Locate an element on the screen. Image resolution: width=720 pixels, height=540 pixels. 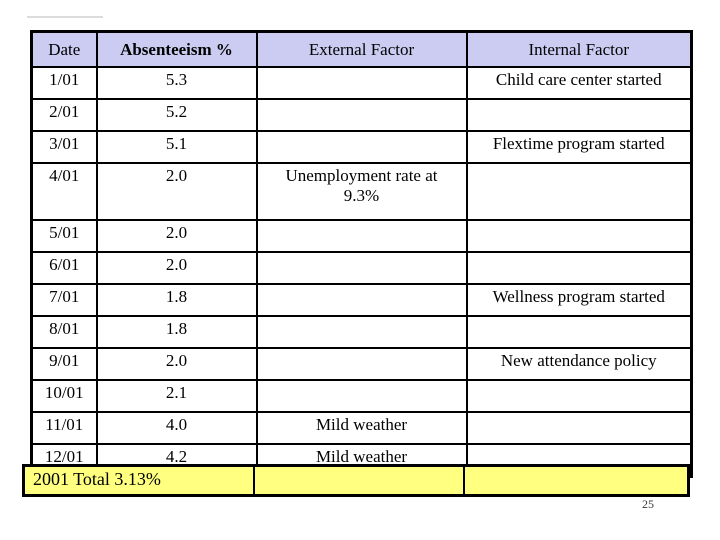
cell-internal-factor: New attendance policy is located at coordinates (579, 364).